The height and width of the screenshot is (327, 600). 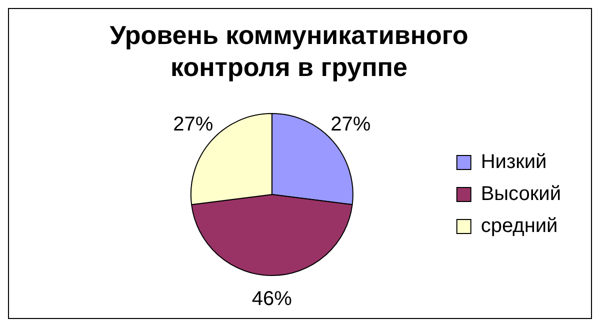 What do you see at coordinates (520, 194) in the screenshot?
I see `legend-label: Высокий` at bounding box center [520, 194].